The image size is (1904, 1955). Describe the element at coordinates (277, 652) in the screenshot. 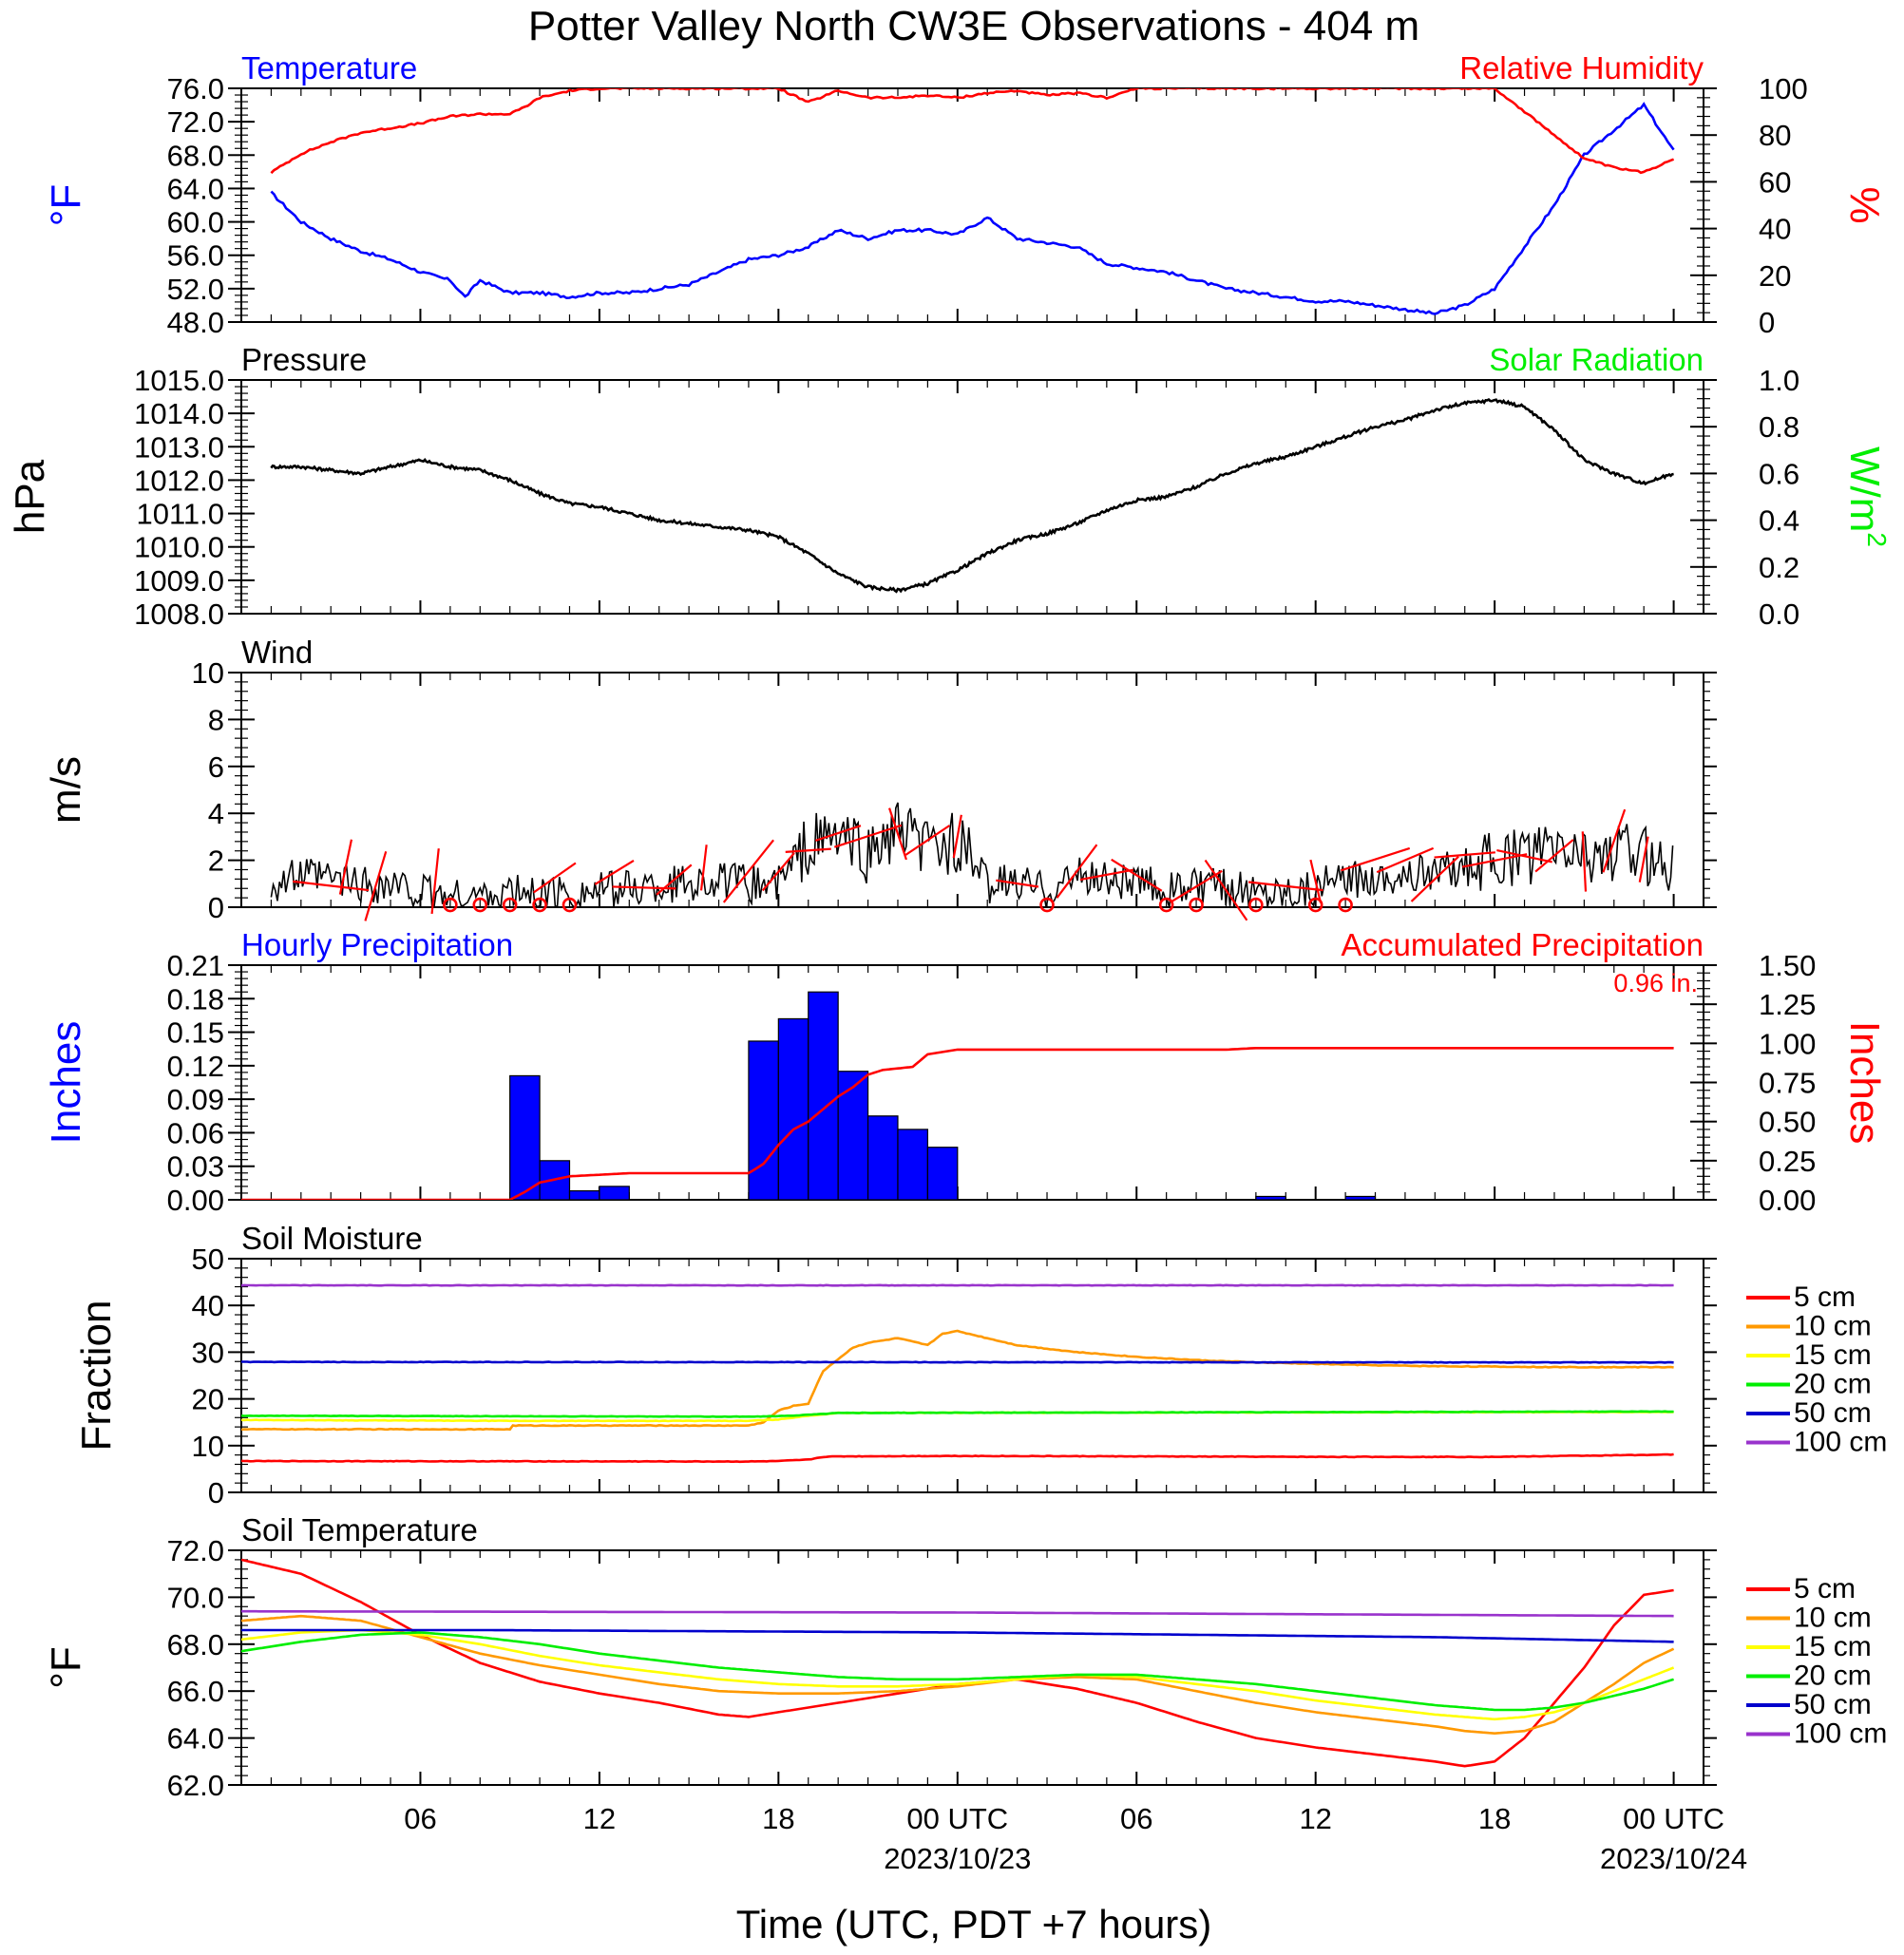

I see `panel-title-left: Wind` at that location.